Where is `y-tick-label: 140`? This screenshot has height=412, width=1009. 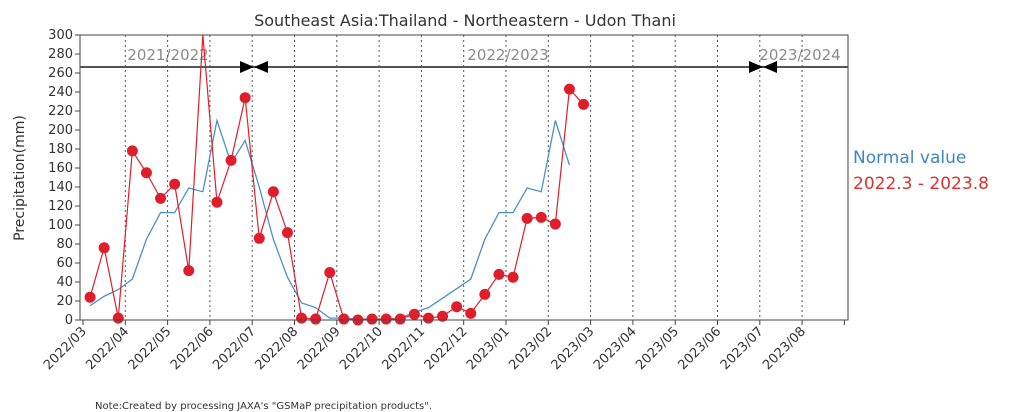
y-tick-label: 140 is located at coordinates (60, 187).